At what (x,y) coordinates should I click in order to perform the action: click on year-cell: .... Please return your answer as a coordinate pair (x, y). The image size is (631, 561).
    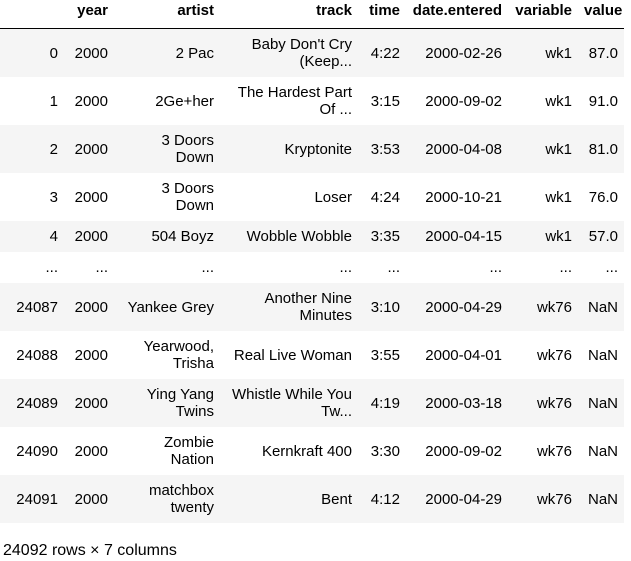
    Looking at the image, I should click on (101, 267).